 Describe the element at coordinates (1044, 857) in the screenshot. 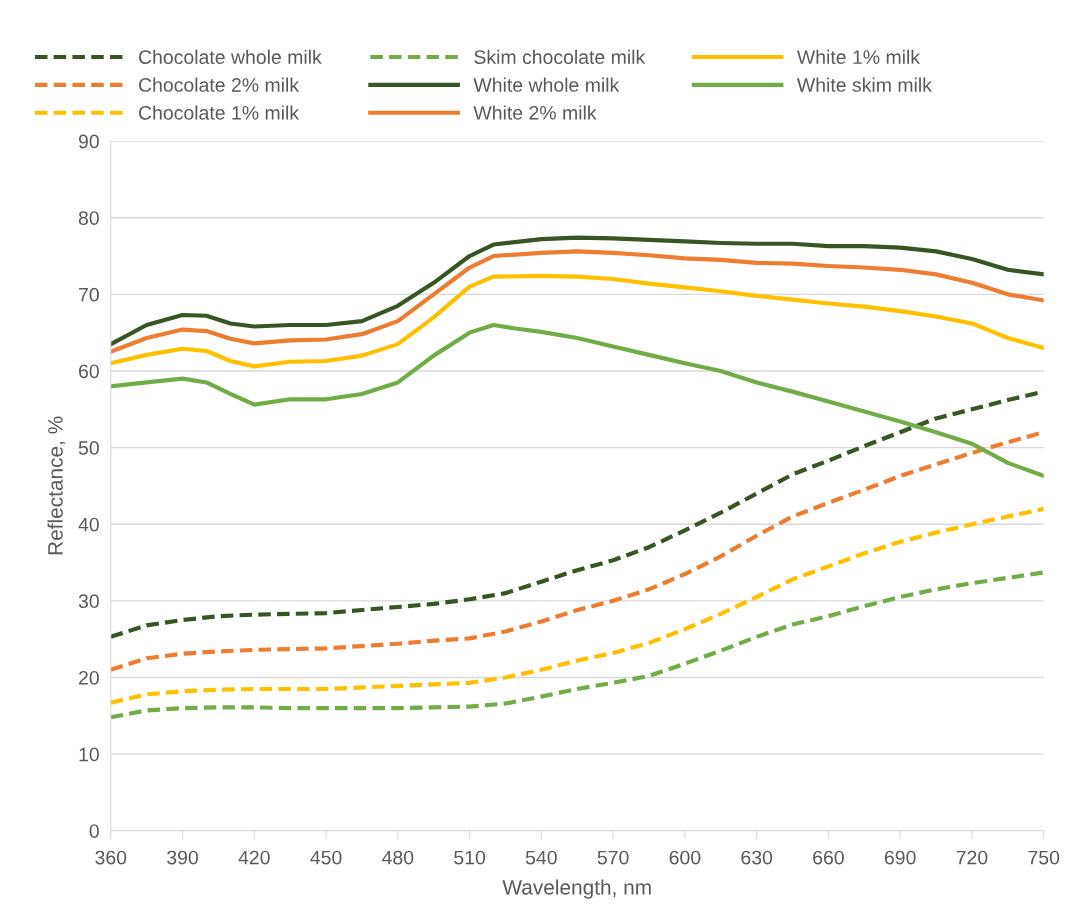

I see `x-tick-label: 750` at that location.